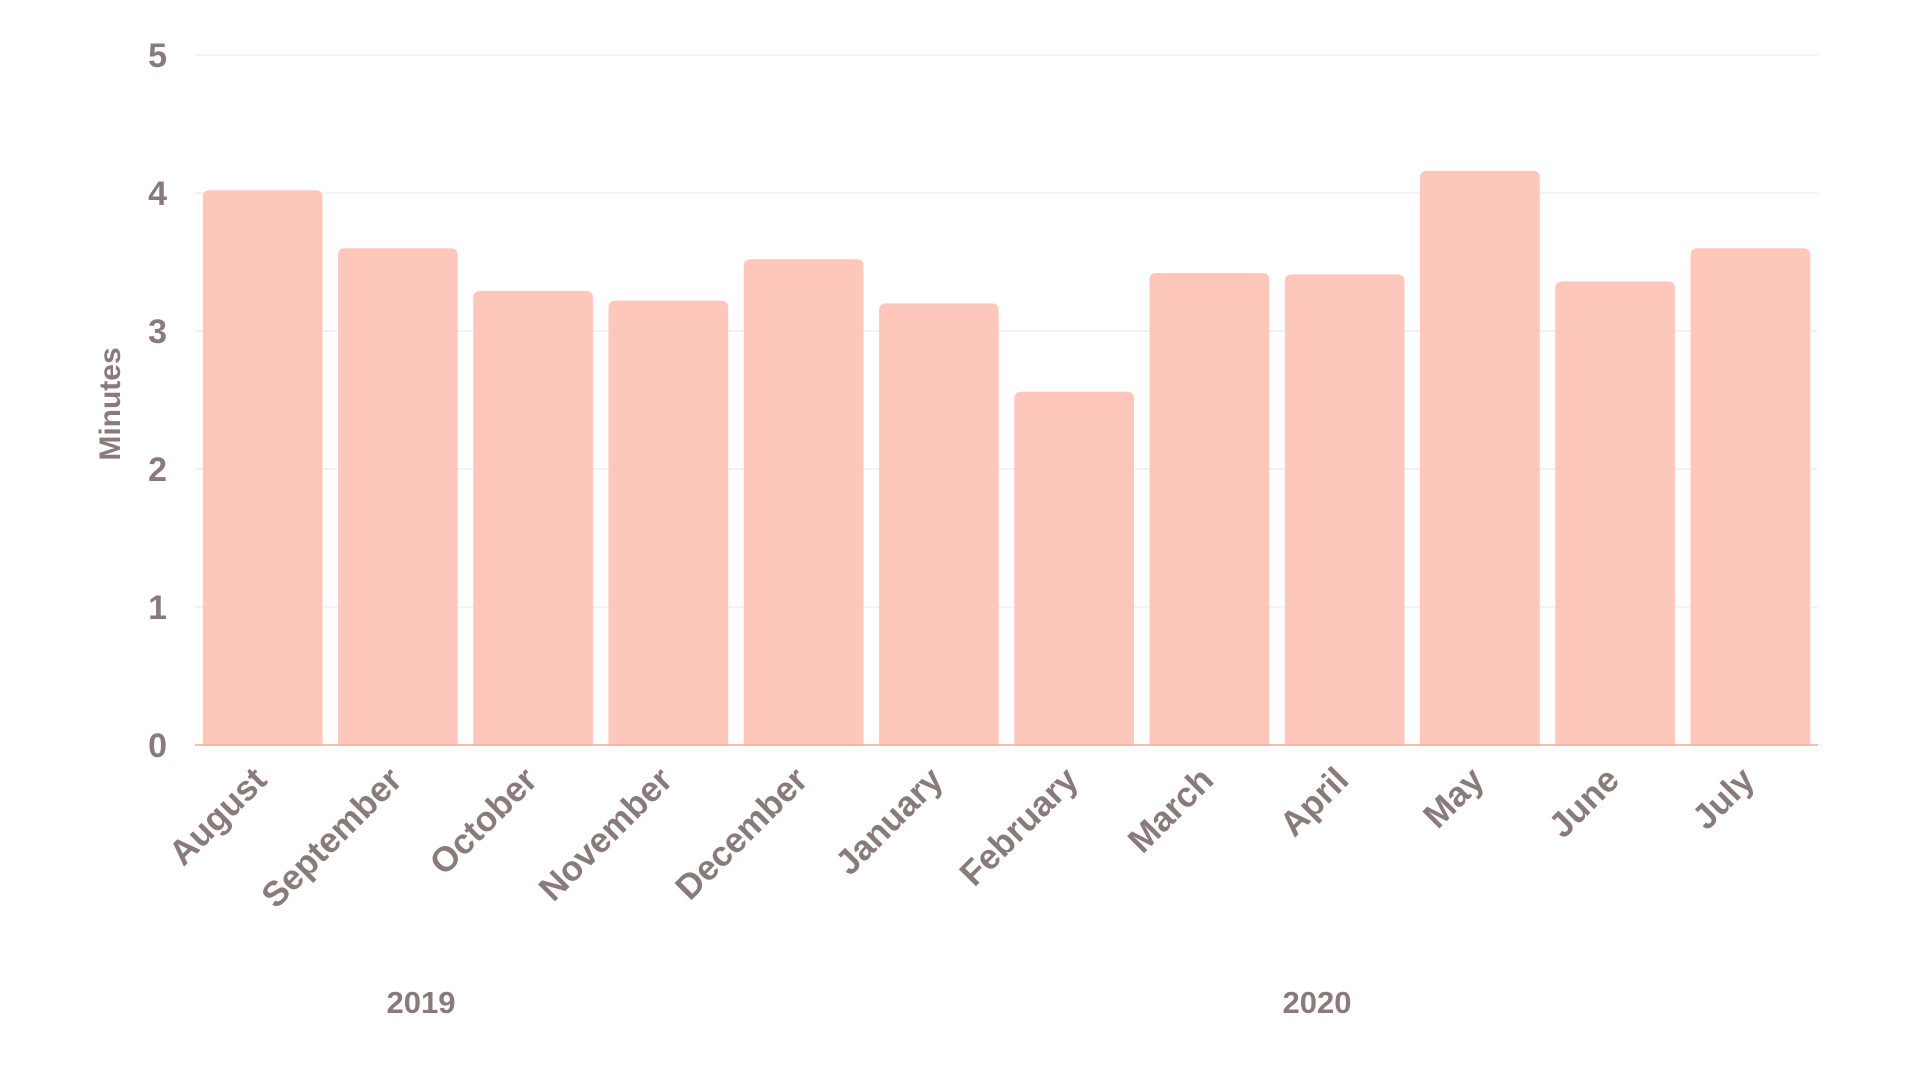 The height and width of the screenshot is (1080, 1920). Describe the element at coordinates (217, 816) in the screenshot. I see `x-tick-label-august: August` at that location.